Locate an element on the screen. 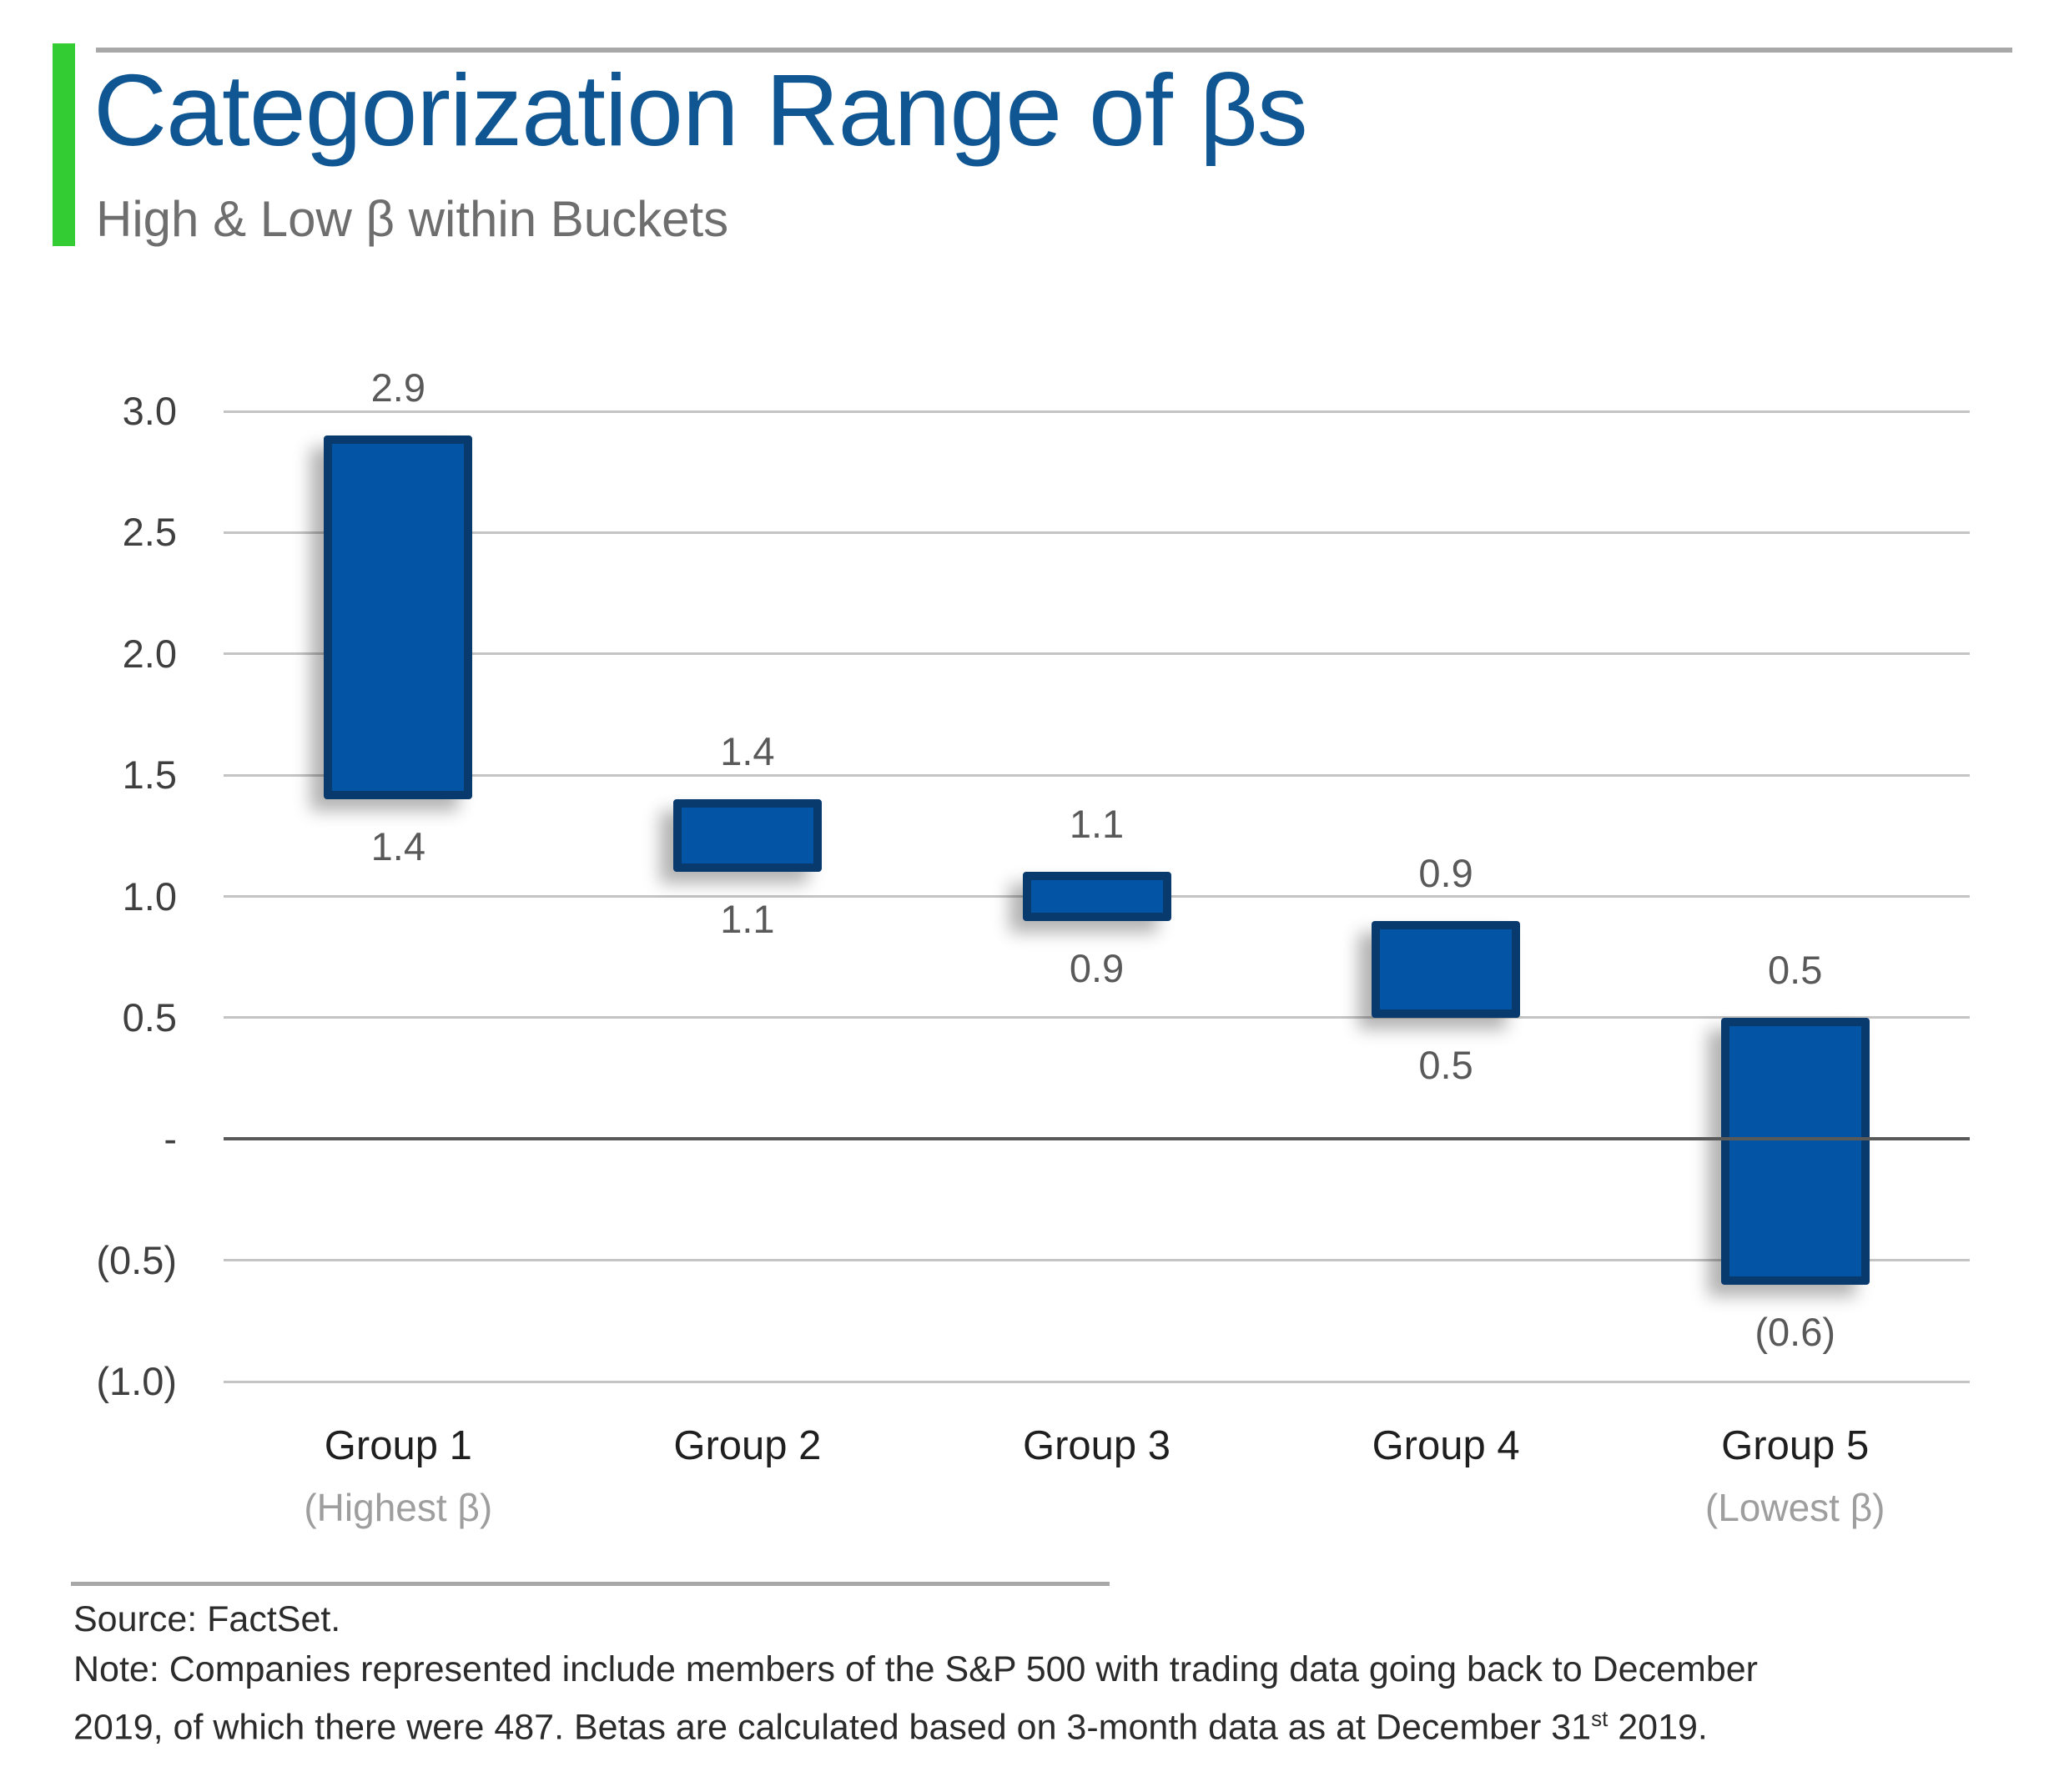 This screenshot has height=1792, width=2049. bar-low-label: 1.4 is located at coordinates (397, 846).